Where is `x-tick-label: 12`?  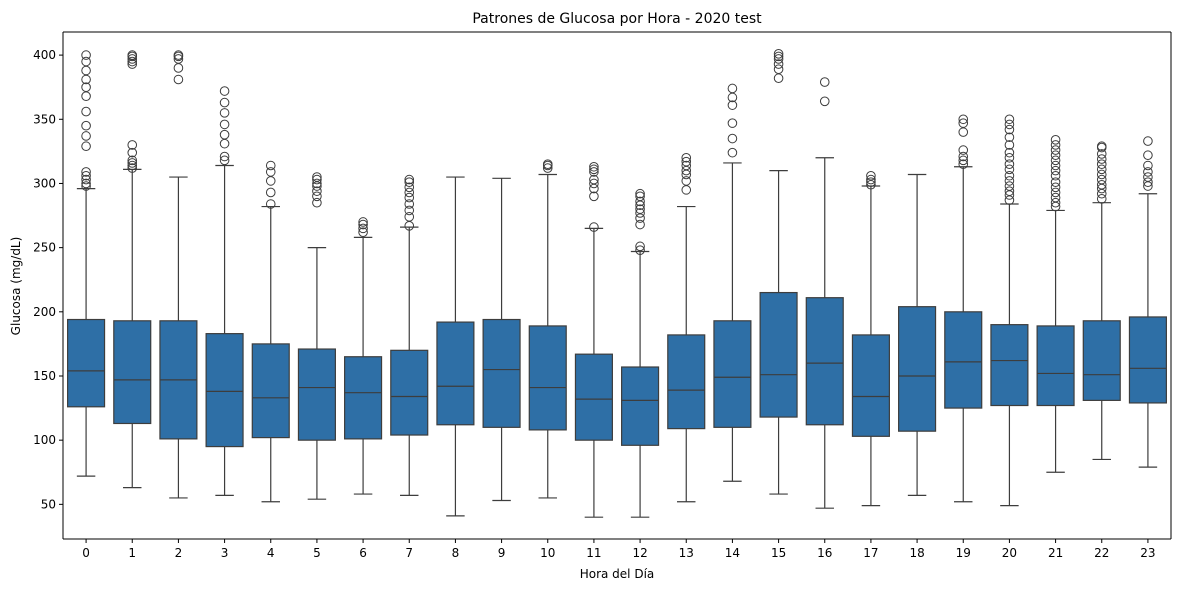
x-tick-label: 12 is located at coordinates (639, 553).